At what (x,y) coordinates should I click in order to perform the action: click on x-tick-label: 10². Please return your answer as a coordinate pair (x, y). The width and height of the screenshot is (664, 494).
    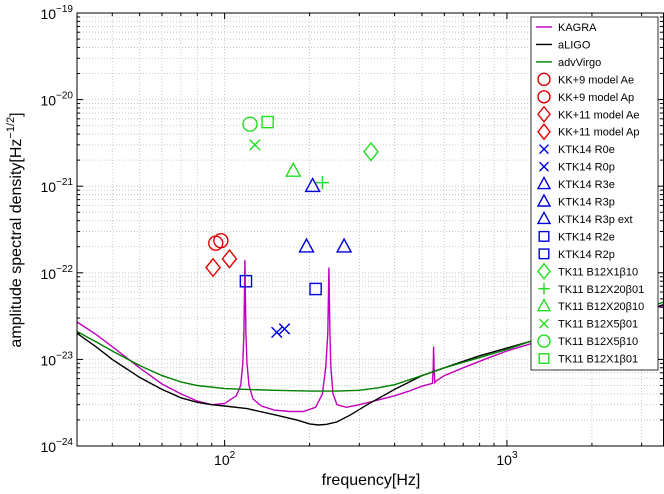
    Looking at the image, I should click on (225, 459).